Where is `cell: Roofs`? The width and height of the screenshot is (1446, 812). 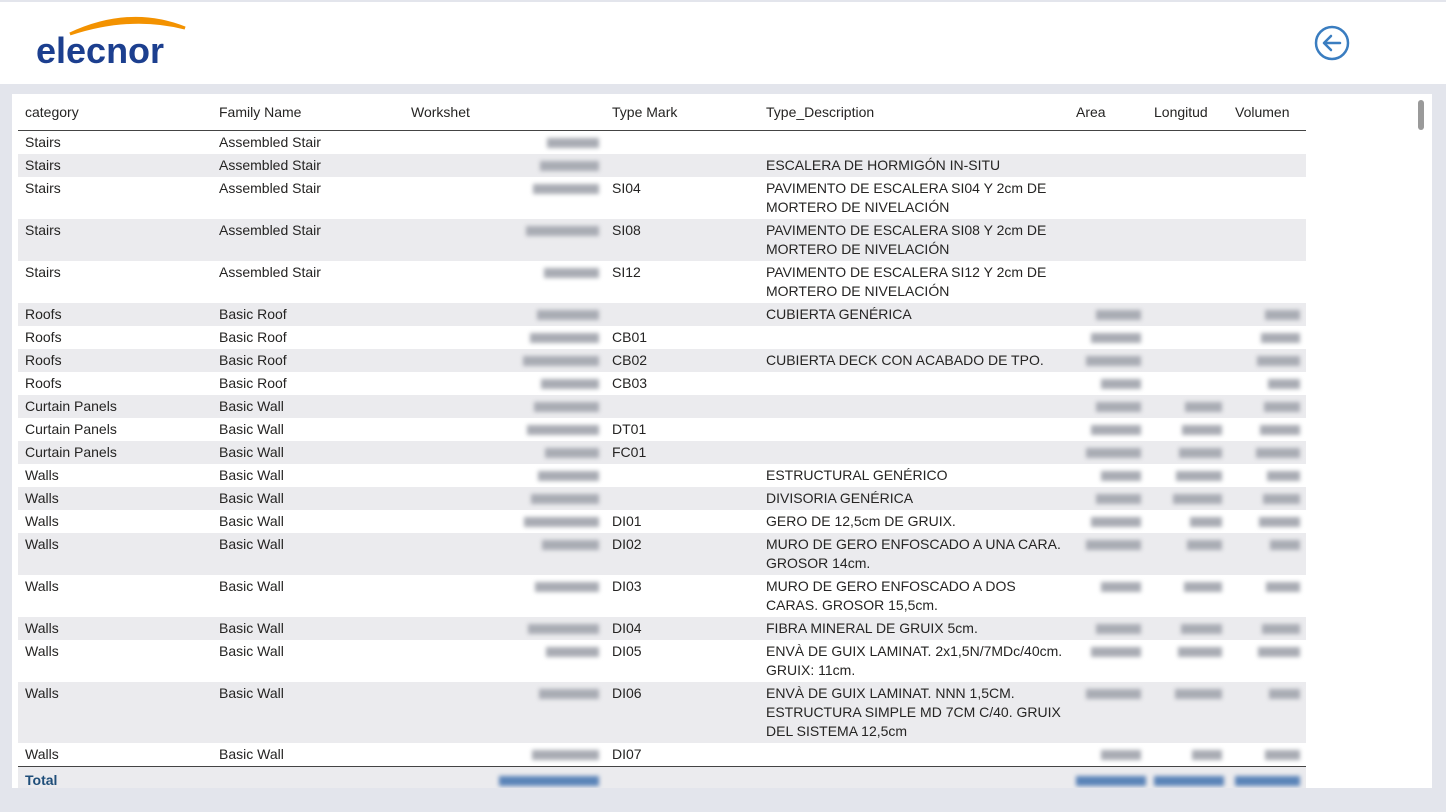 cell: Roofs is located at coordinates (43, 383).